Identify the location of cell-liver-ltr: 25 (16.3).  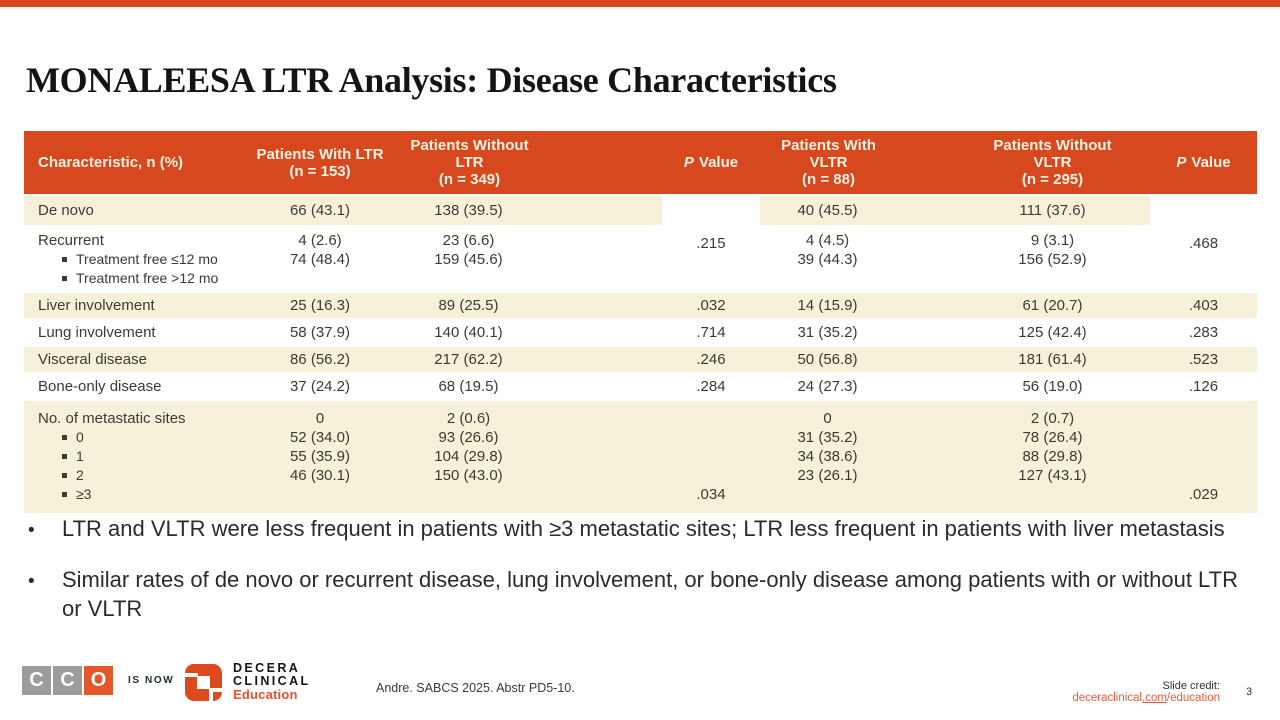
(320, 306).